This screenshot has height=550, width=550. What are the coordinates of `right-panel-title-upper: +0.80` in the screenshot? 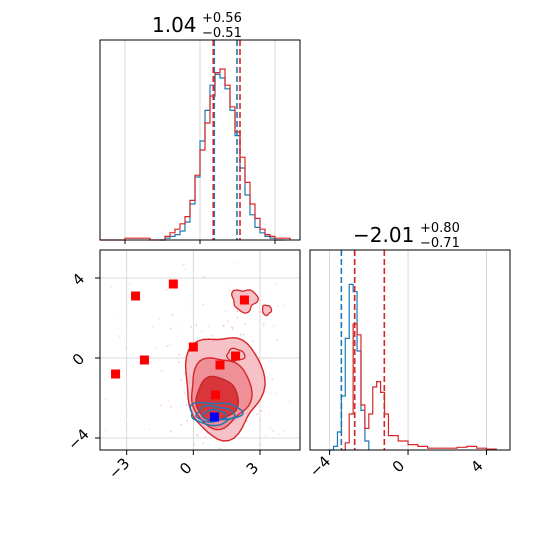 It's located at (440, 228).